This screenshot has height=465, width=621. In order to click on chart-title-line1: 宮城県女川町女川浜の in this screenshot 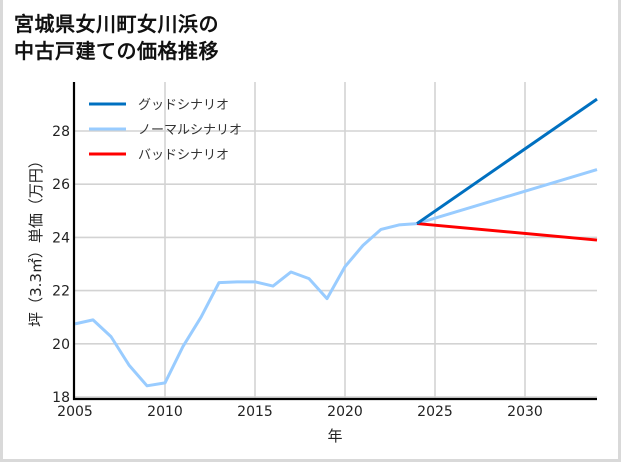, I will do `click(116, 24)`.